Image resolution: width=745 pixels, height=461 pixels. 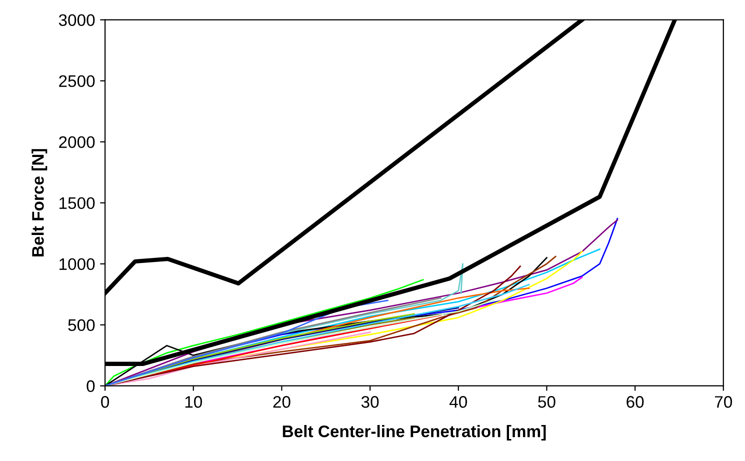 I want to click on y-tick-label: 0, so click(x=90, y=386).